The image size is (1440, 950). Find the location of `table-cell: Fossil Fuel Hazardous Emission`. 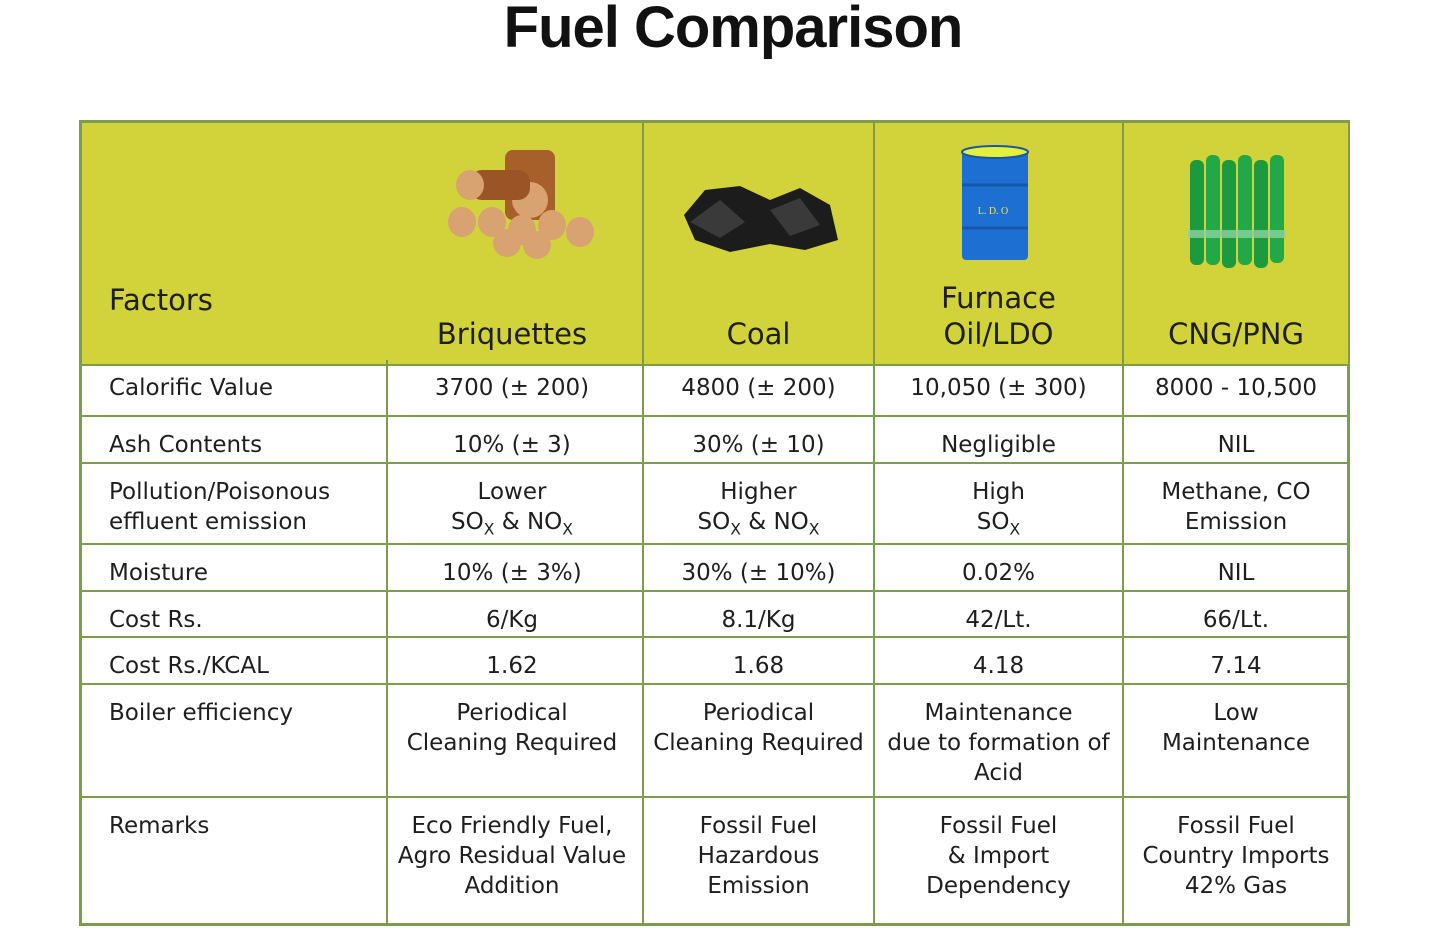

table-cell: Fossil Fuel Hazardous Emission is located at coordinates (759, 862).